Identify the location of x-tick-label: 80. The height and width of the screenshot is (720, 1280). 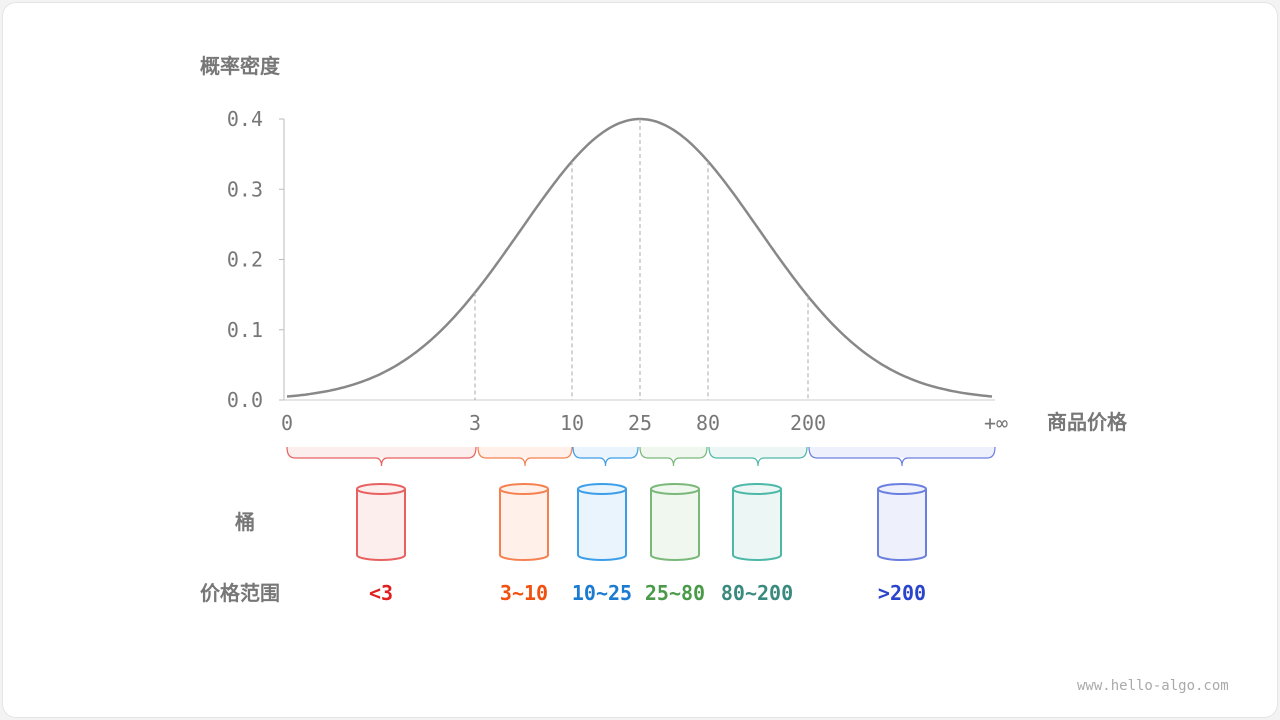
(708, 423).